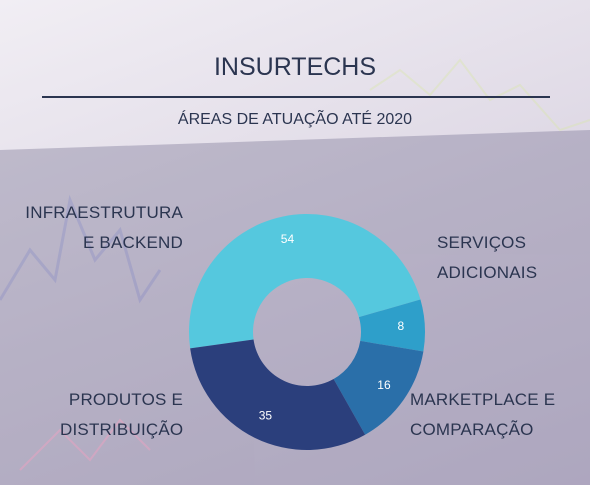 The image size is (590, 485). I want to click on chart-title: INSURTECHS, so click(295, 67).